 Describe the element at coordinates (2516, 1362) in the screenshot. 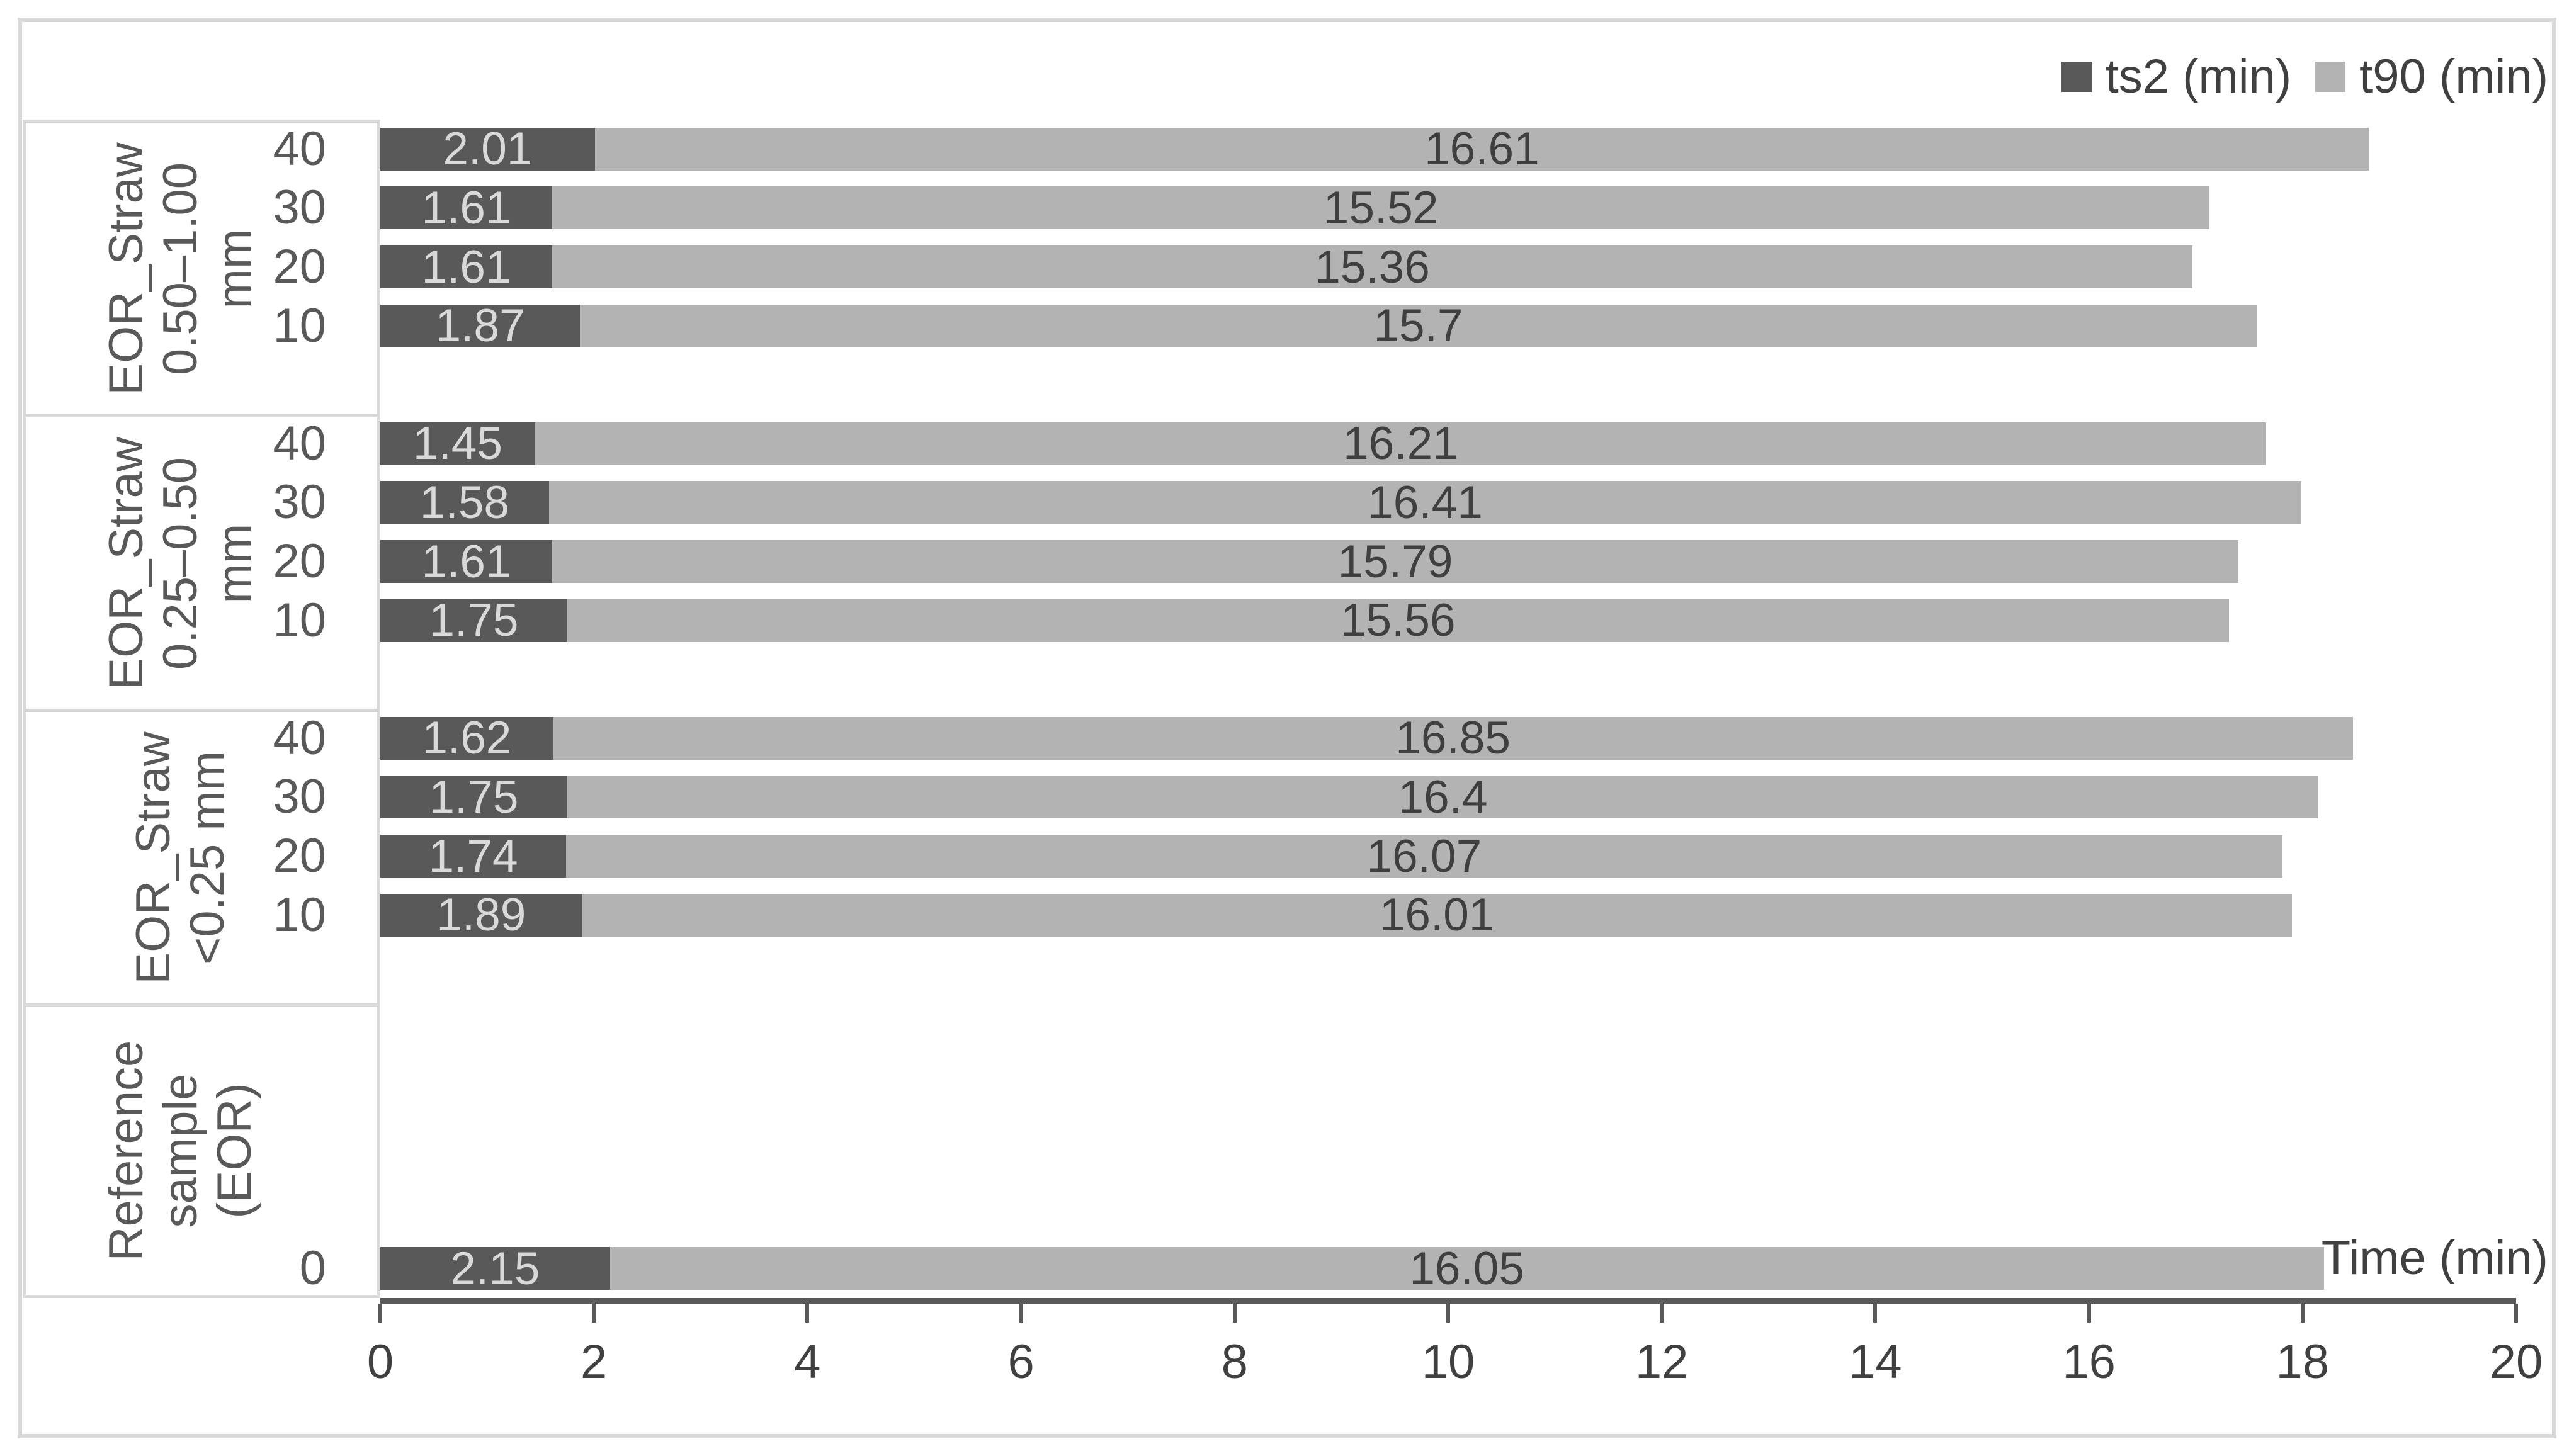

I see `x-axis-tick-label: 20` at that location.